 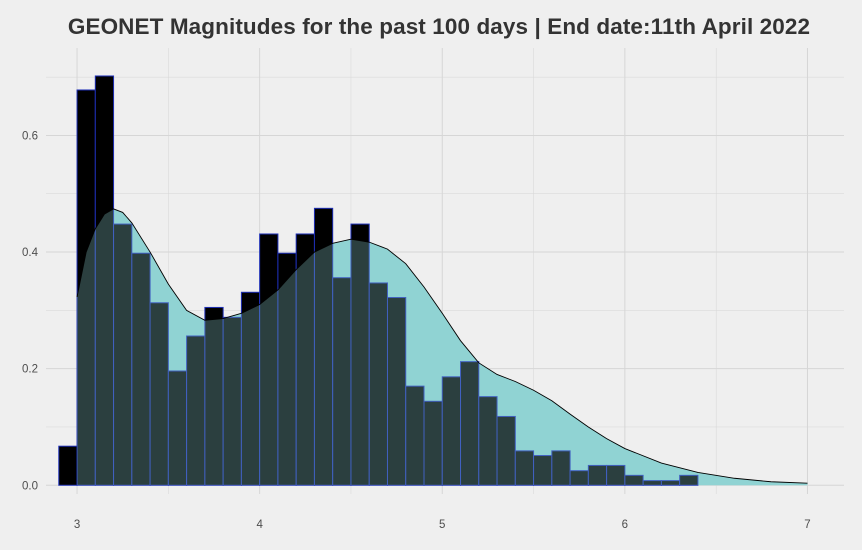 What do you see at coordinates (30, 136) in the screenshot?
I see `y-tick-label: 0.6` at bounding box center [30, 136].